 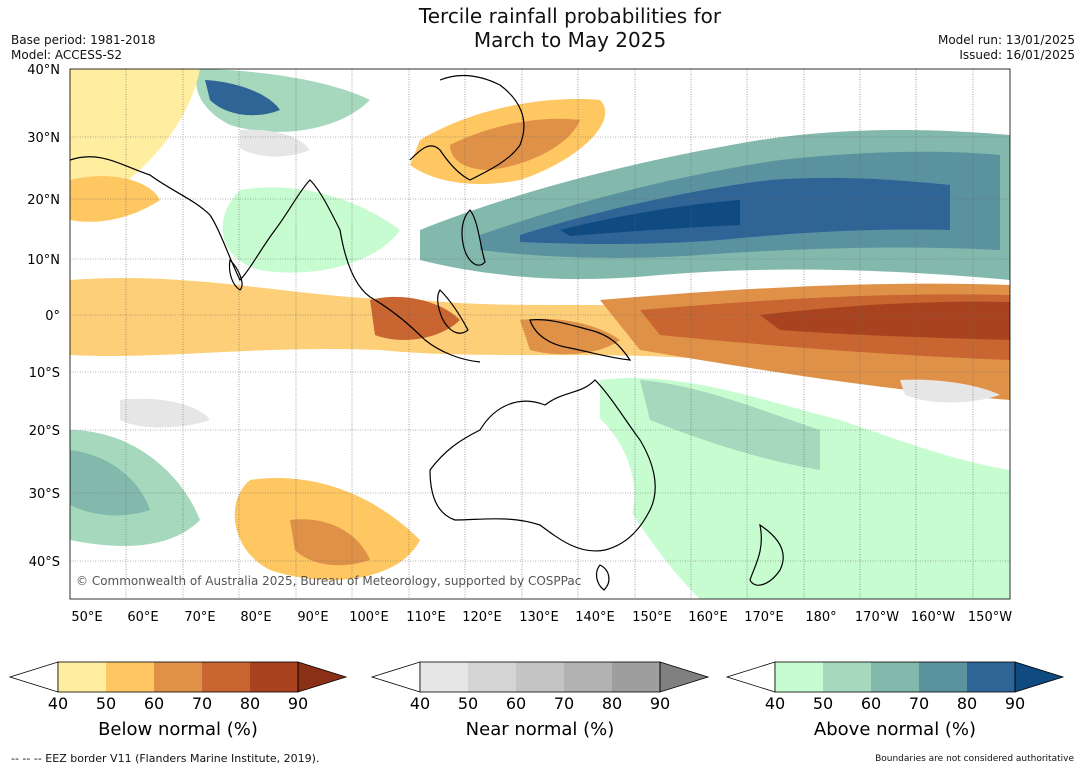 What do you see at coordinates (933, 617) in the screenshot?
I see `longitude-tick-label: 160°W` at bounding box center [933, 617].